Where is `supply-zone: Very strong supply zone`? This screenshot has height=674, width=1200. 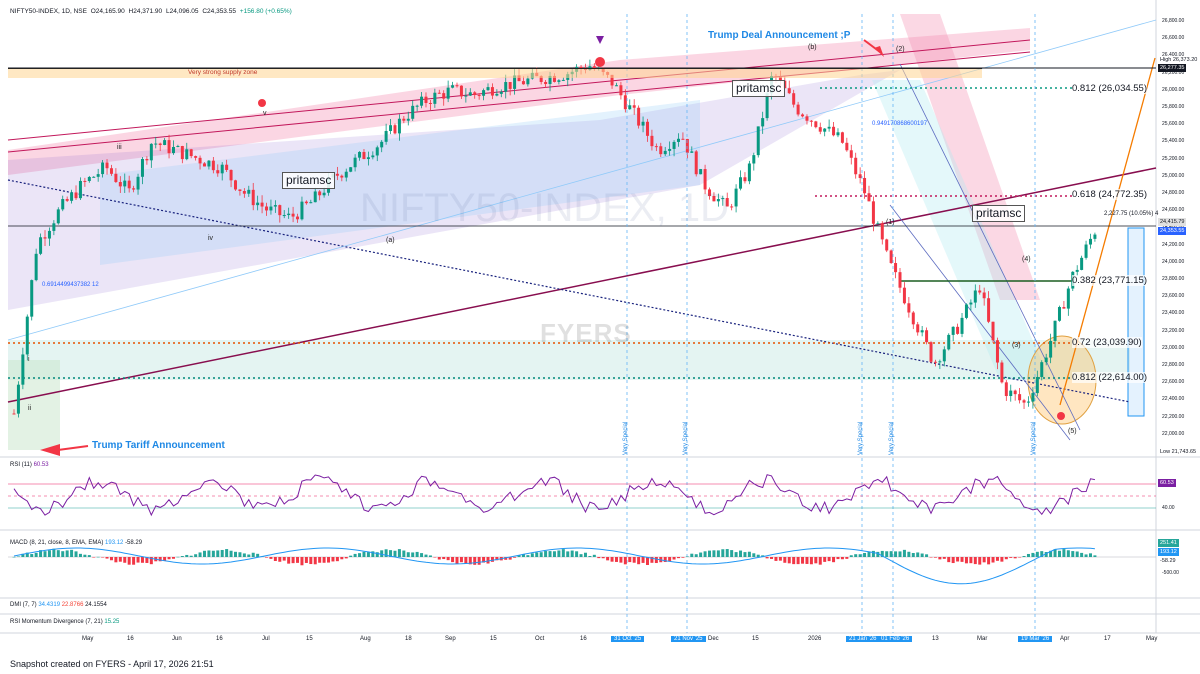 supply-zone: Very strong supply zone is located at coordinates (495, 73).